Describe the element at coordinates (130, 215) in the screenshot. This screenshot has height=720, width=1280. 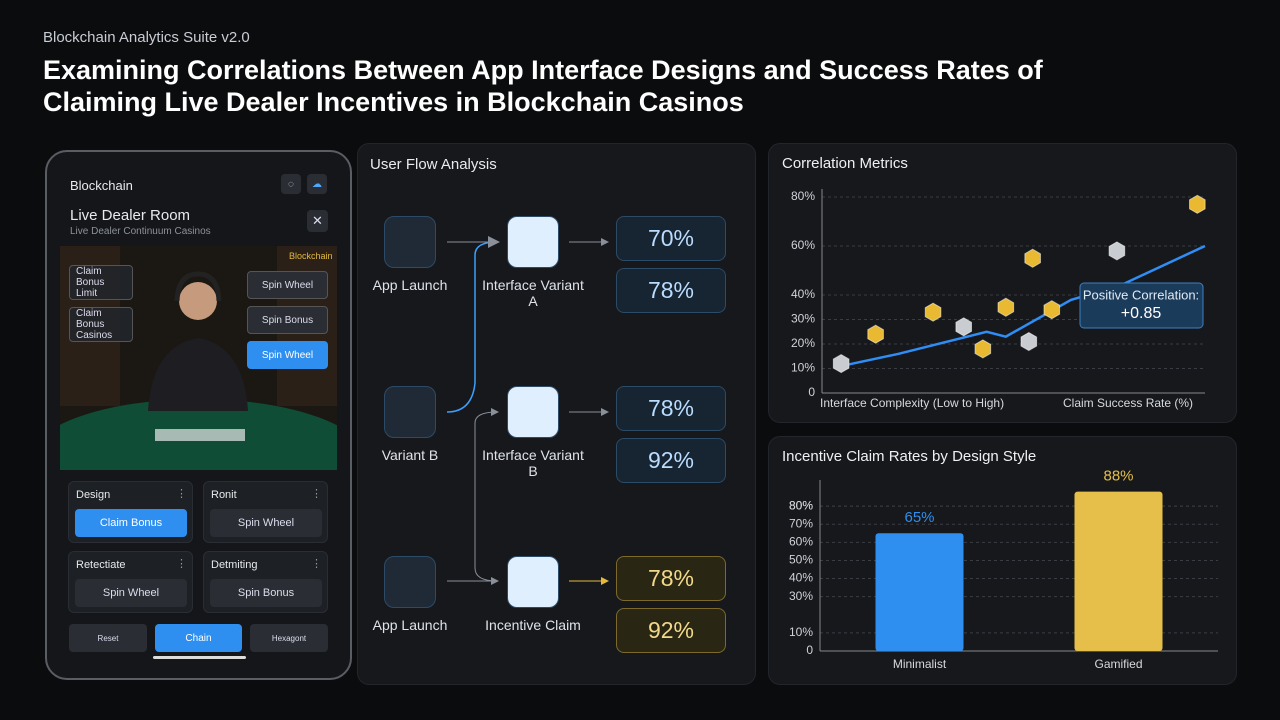
I see `room-title: Live Dealer Room` at that location.